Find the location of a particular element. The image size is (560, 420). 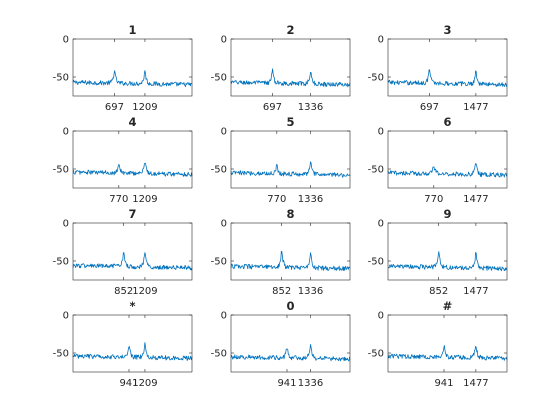

panel-title: 2 is located at coordinates (290, 30).